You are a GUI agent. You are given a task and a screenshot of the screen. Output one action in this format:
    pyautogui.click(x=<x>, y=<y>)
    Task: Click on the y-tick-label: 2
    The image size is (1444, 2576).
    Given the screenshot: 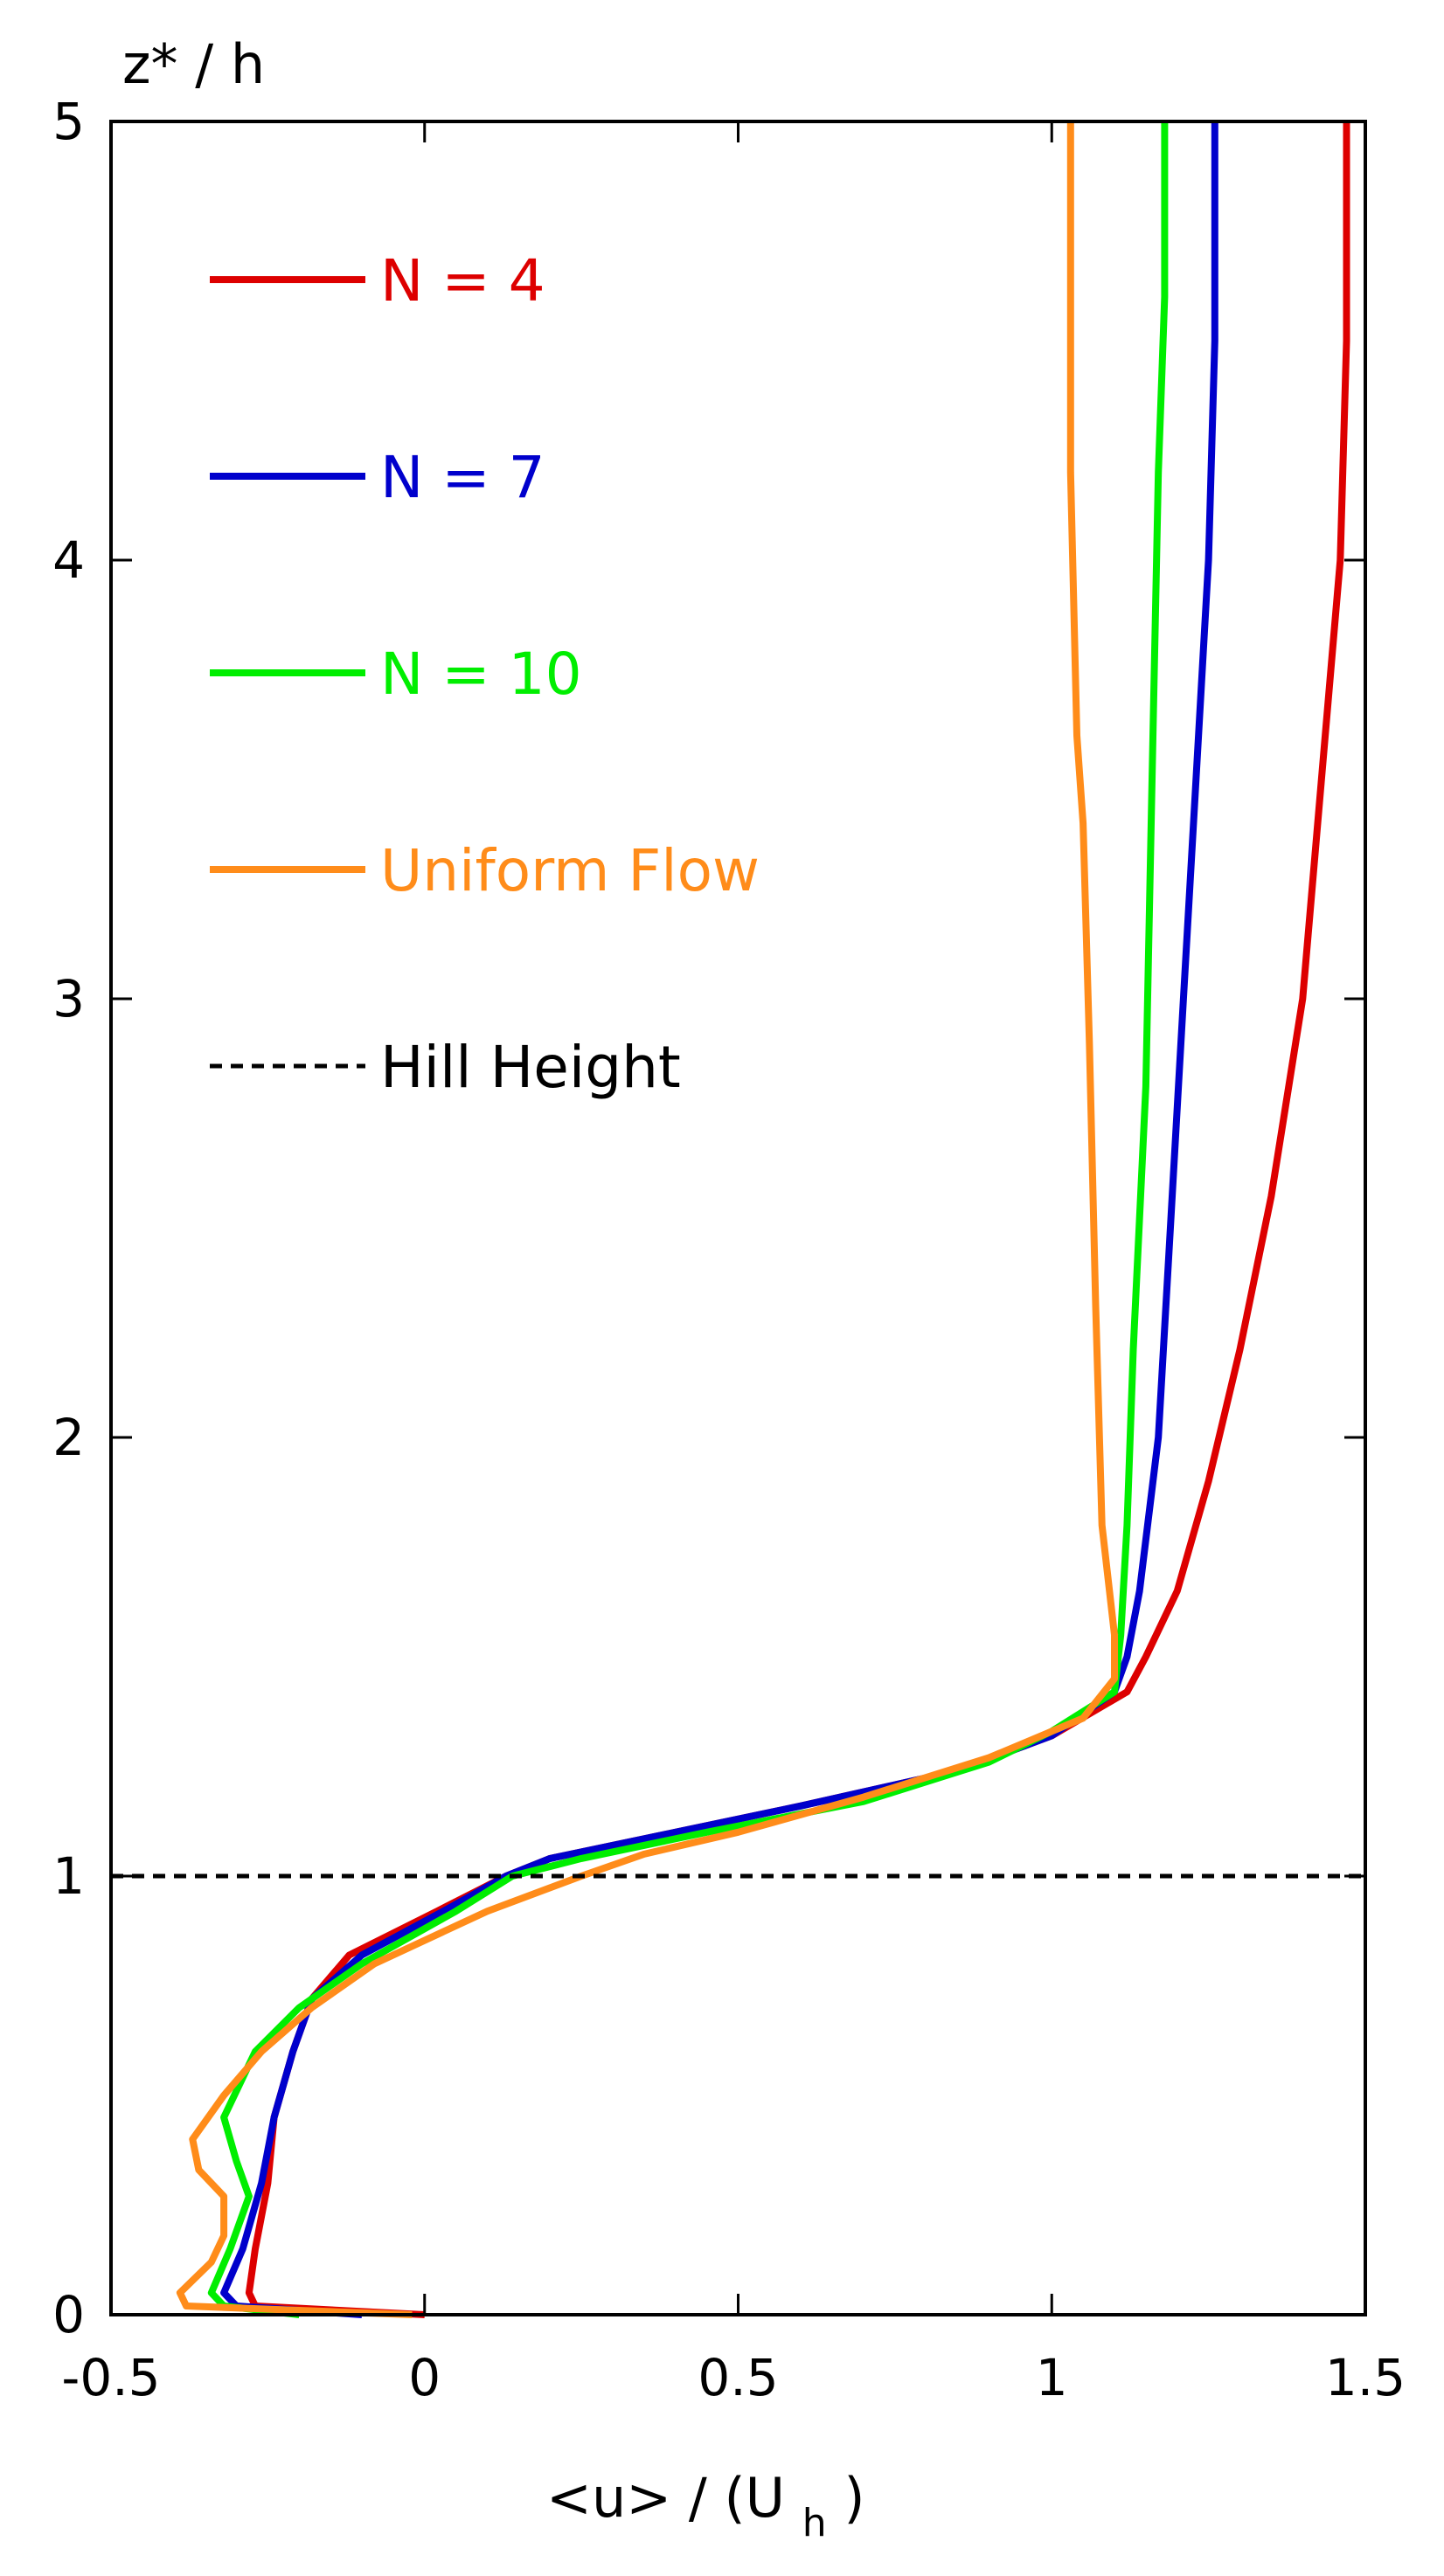 What is the action you would take?
    pyautogui.click(x=68, y=1437)
    